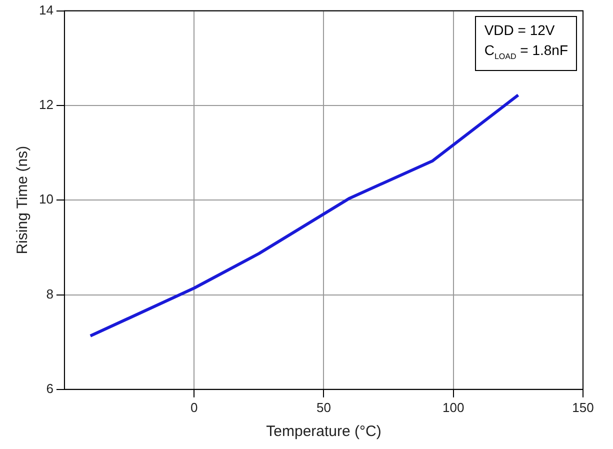 The image size is (613, 449). I want to click on x-tick-label: 0, so click(194, 407).